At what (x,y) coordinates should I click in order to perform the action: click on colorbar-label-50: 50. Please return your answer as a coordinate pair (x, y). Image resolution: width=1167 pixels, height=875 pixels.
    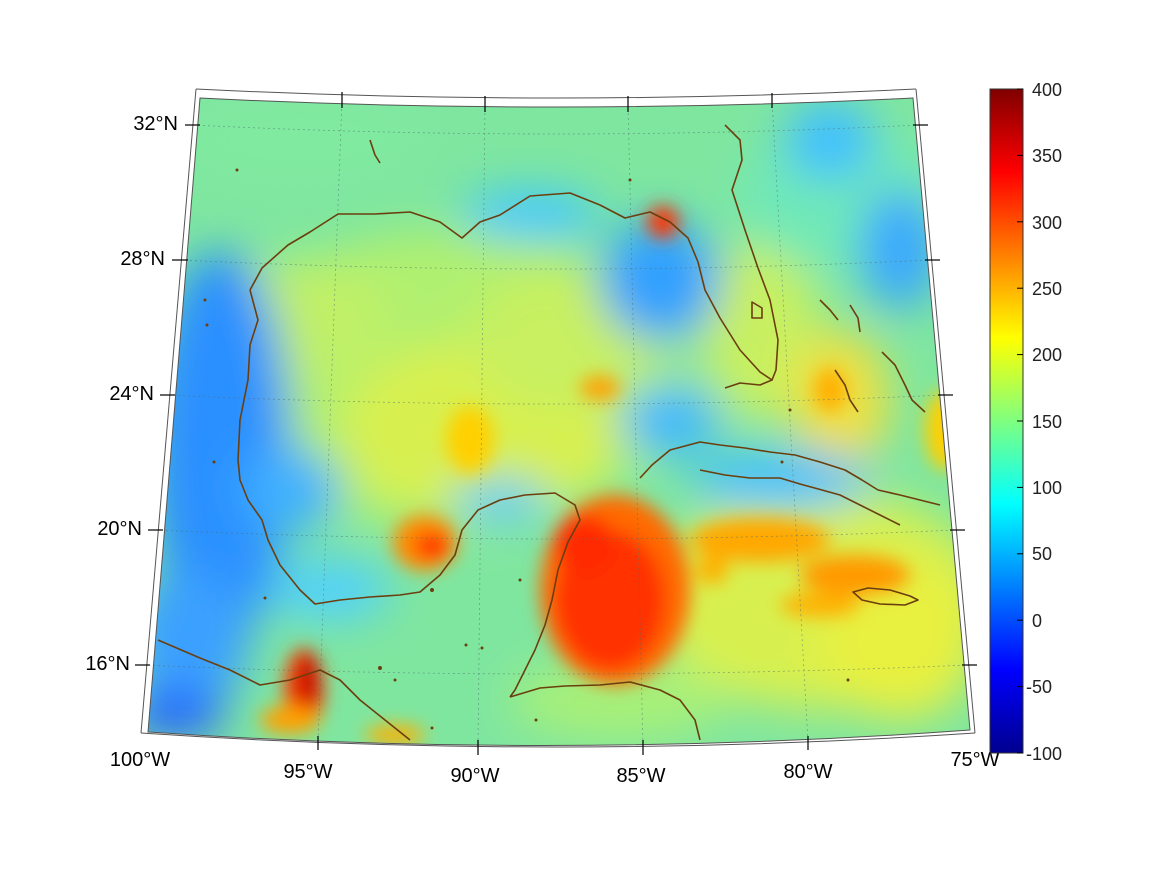
    Looking at the image, I should click on (1042, 554).